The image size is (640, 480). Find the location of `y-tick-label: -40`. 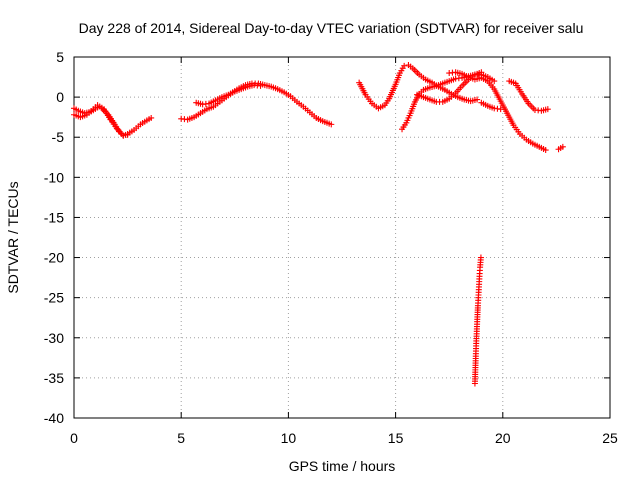

y-tick-label: -40 is located at coordinates (54, 418).